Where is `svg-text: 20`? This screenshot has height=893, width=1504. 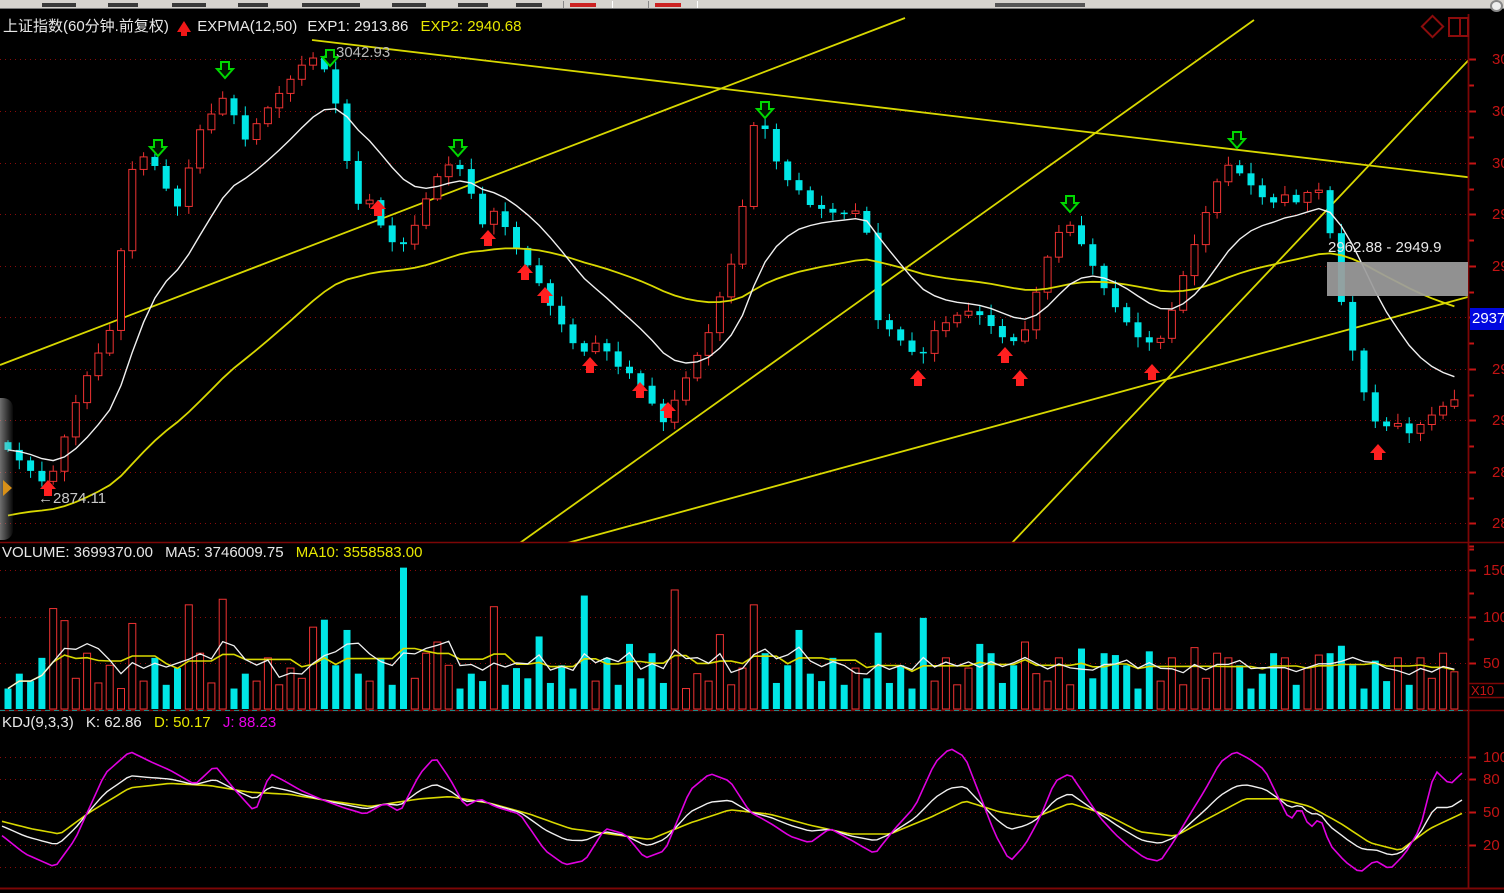
svg-text: 20 is located at coordinates (1491, 845).